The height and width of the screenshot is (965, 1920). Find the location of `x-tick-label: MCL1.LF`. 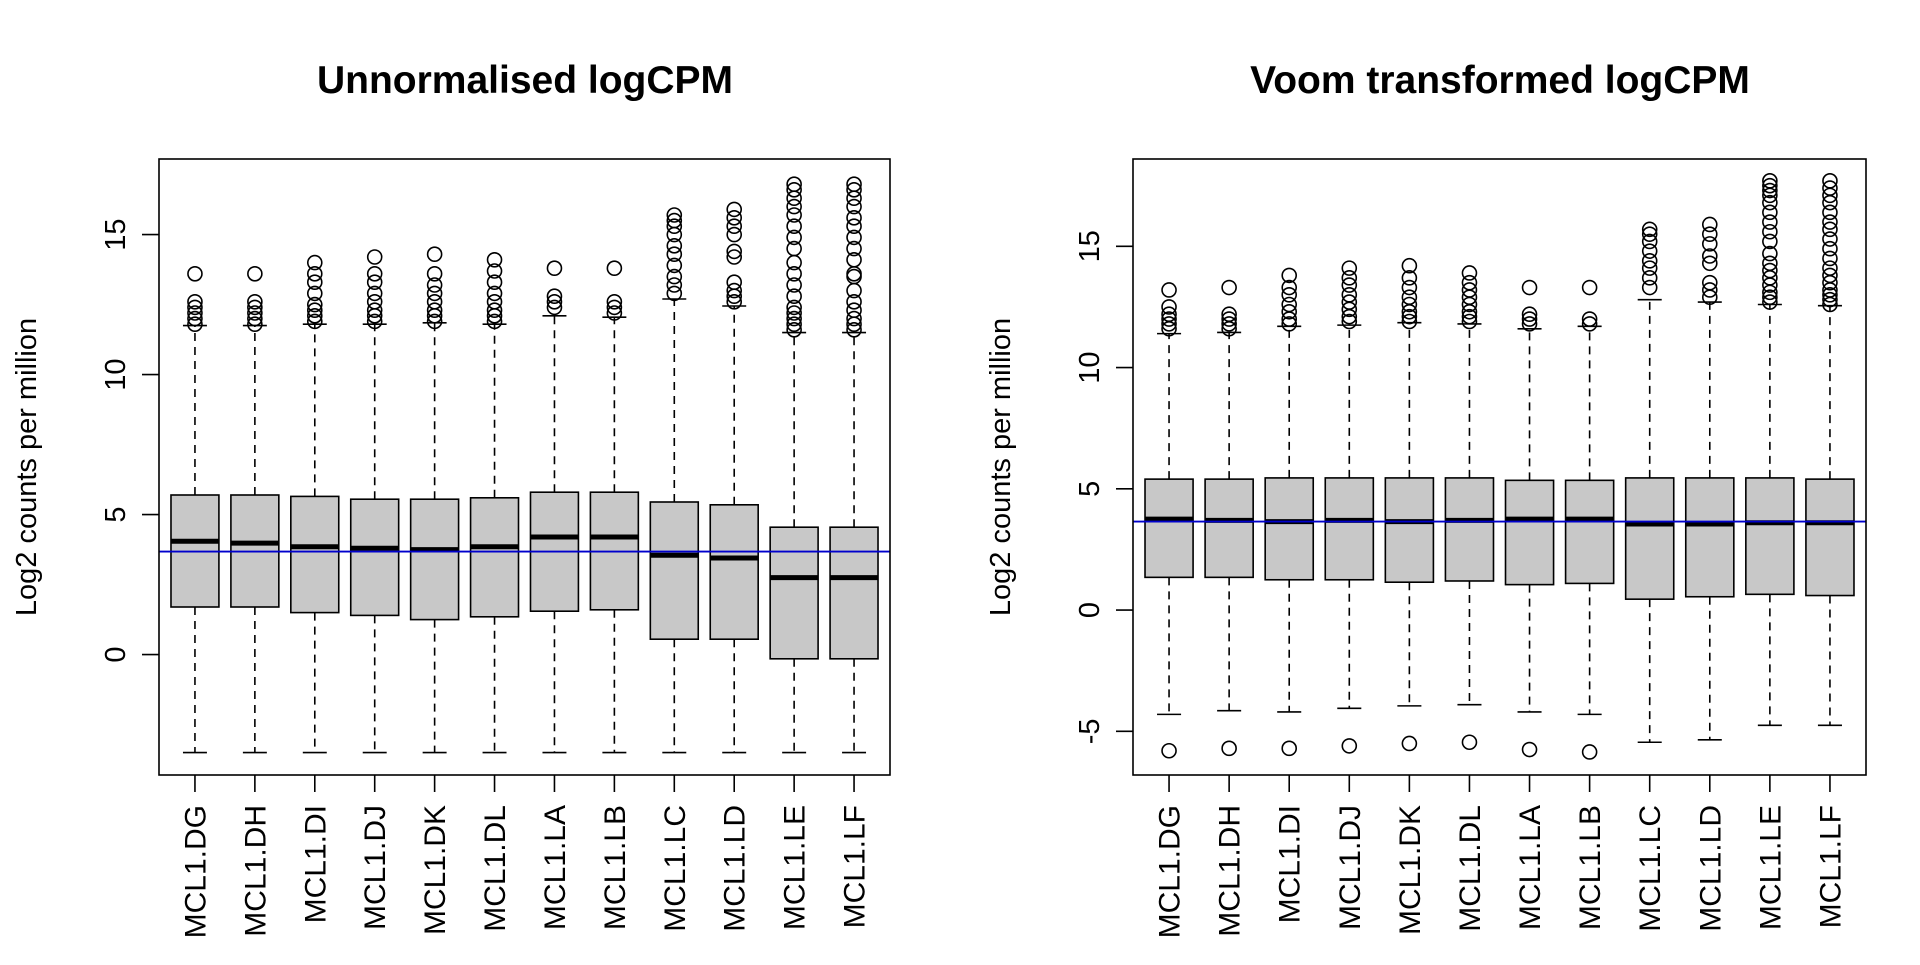

x-tick-label: MCL1.LF is located at coordinates (855, 866).